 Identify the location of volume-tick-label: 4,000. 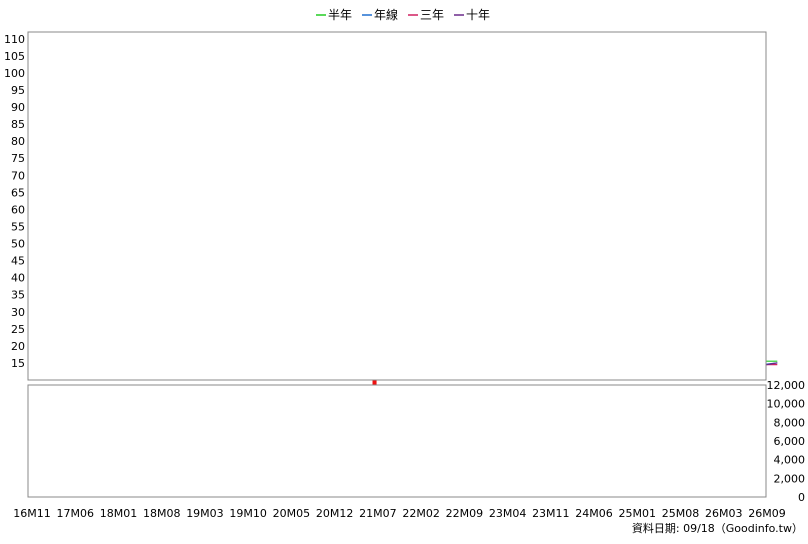
(790, 460).